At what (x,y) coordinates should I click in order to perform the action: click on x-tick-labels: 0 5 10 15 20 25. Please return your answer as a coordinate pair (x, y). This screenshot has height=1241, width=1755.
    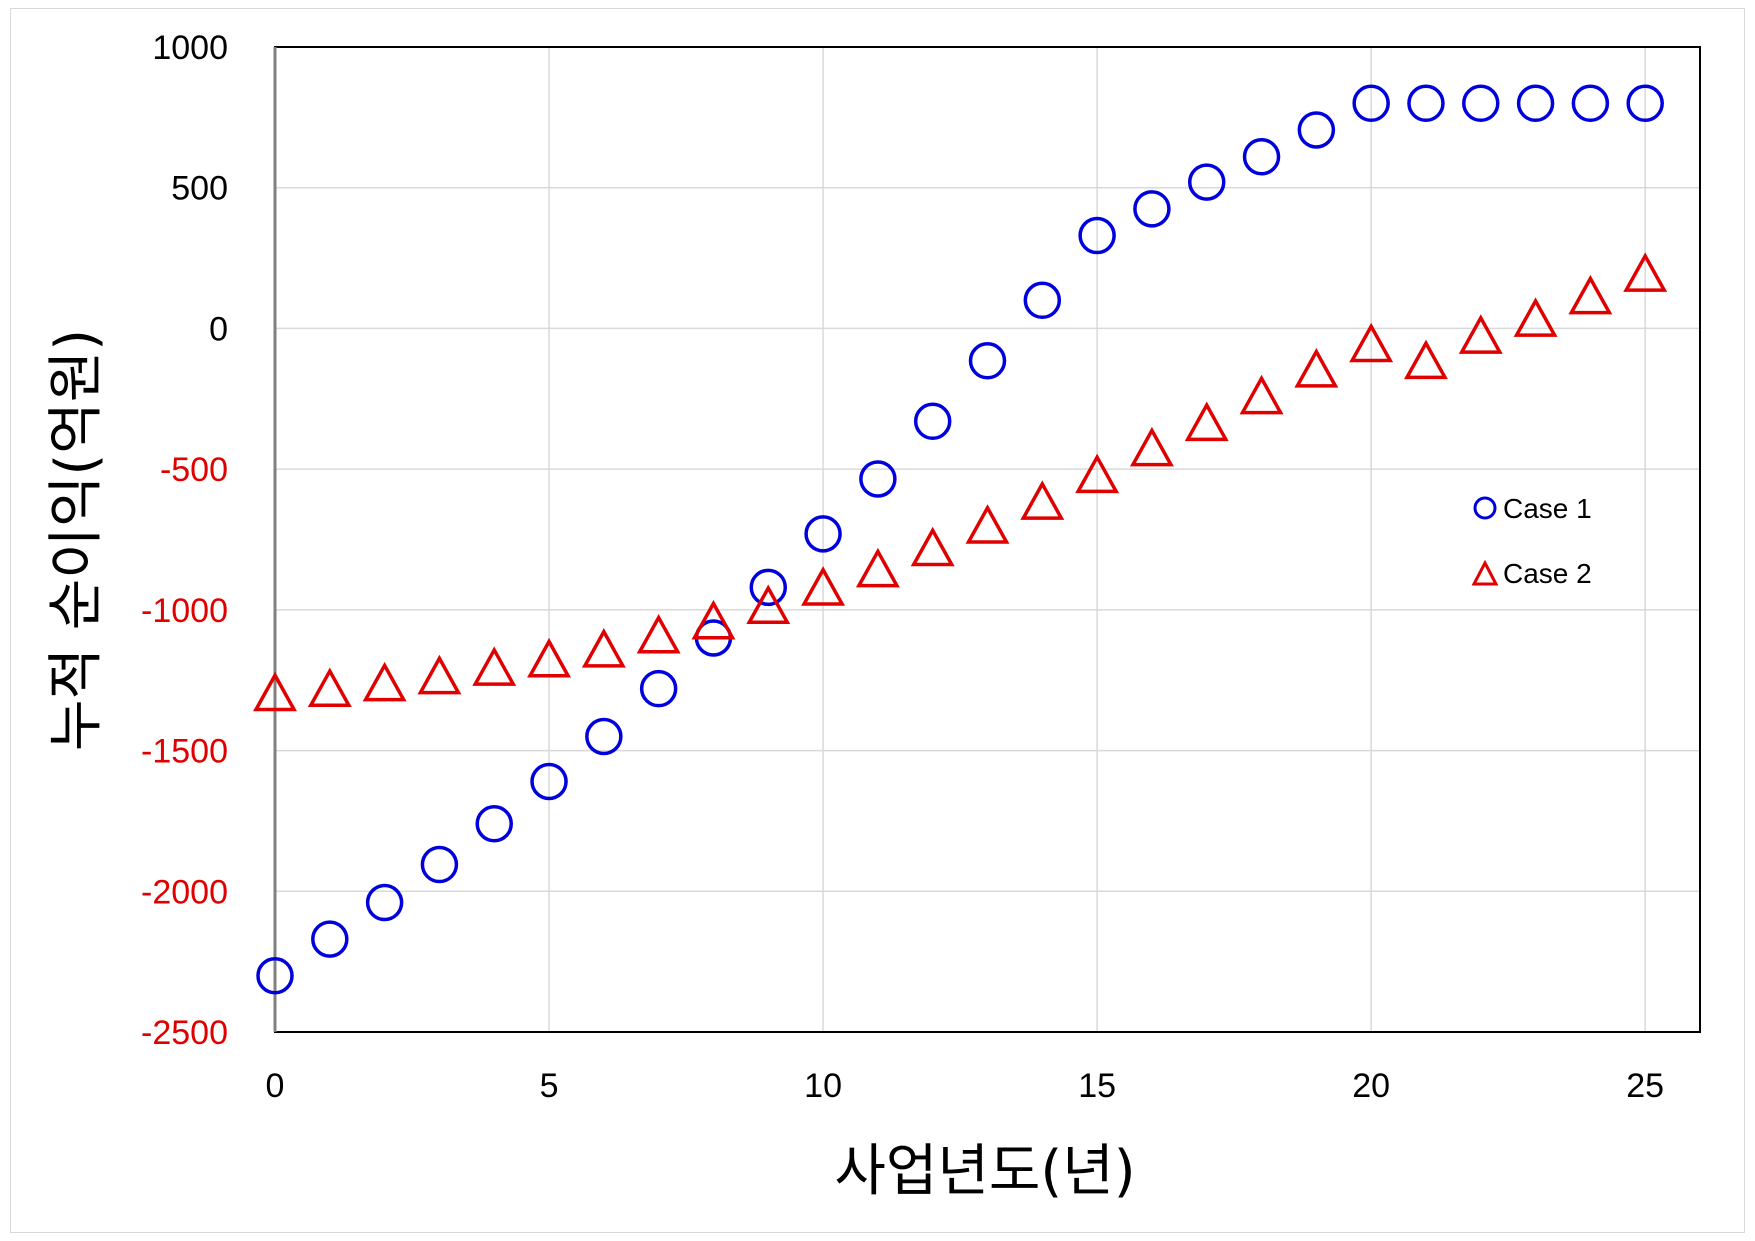
    Looking at the image, I should click on (965, 1086).